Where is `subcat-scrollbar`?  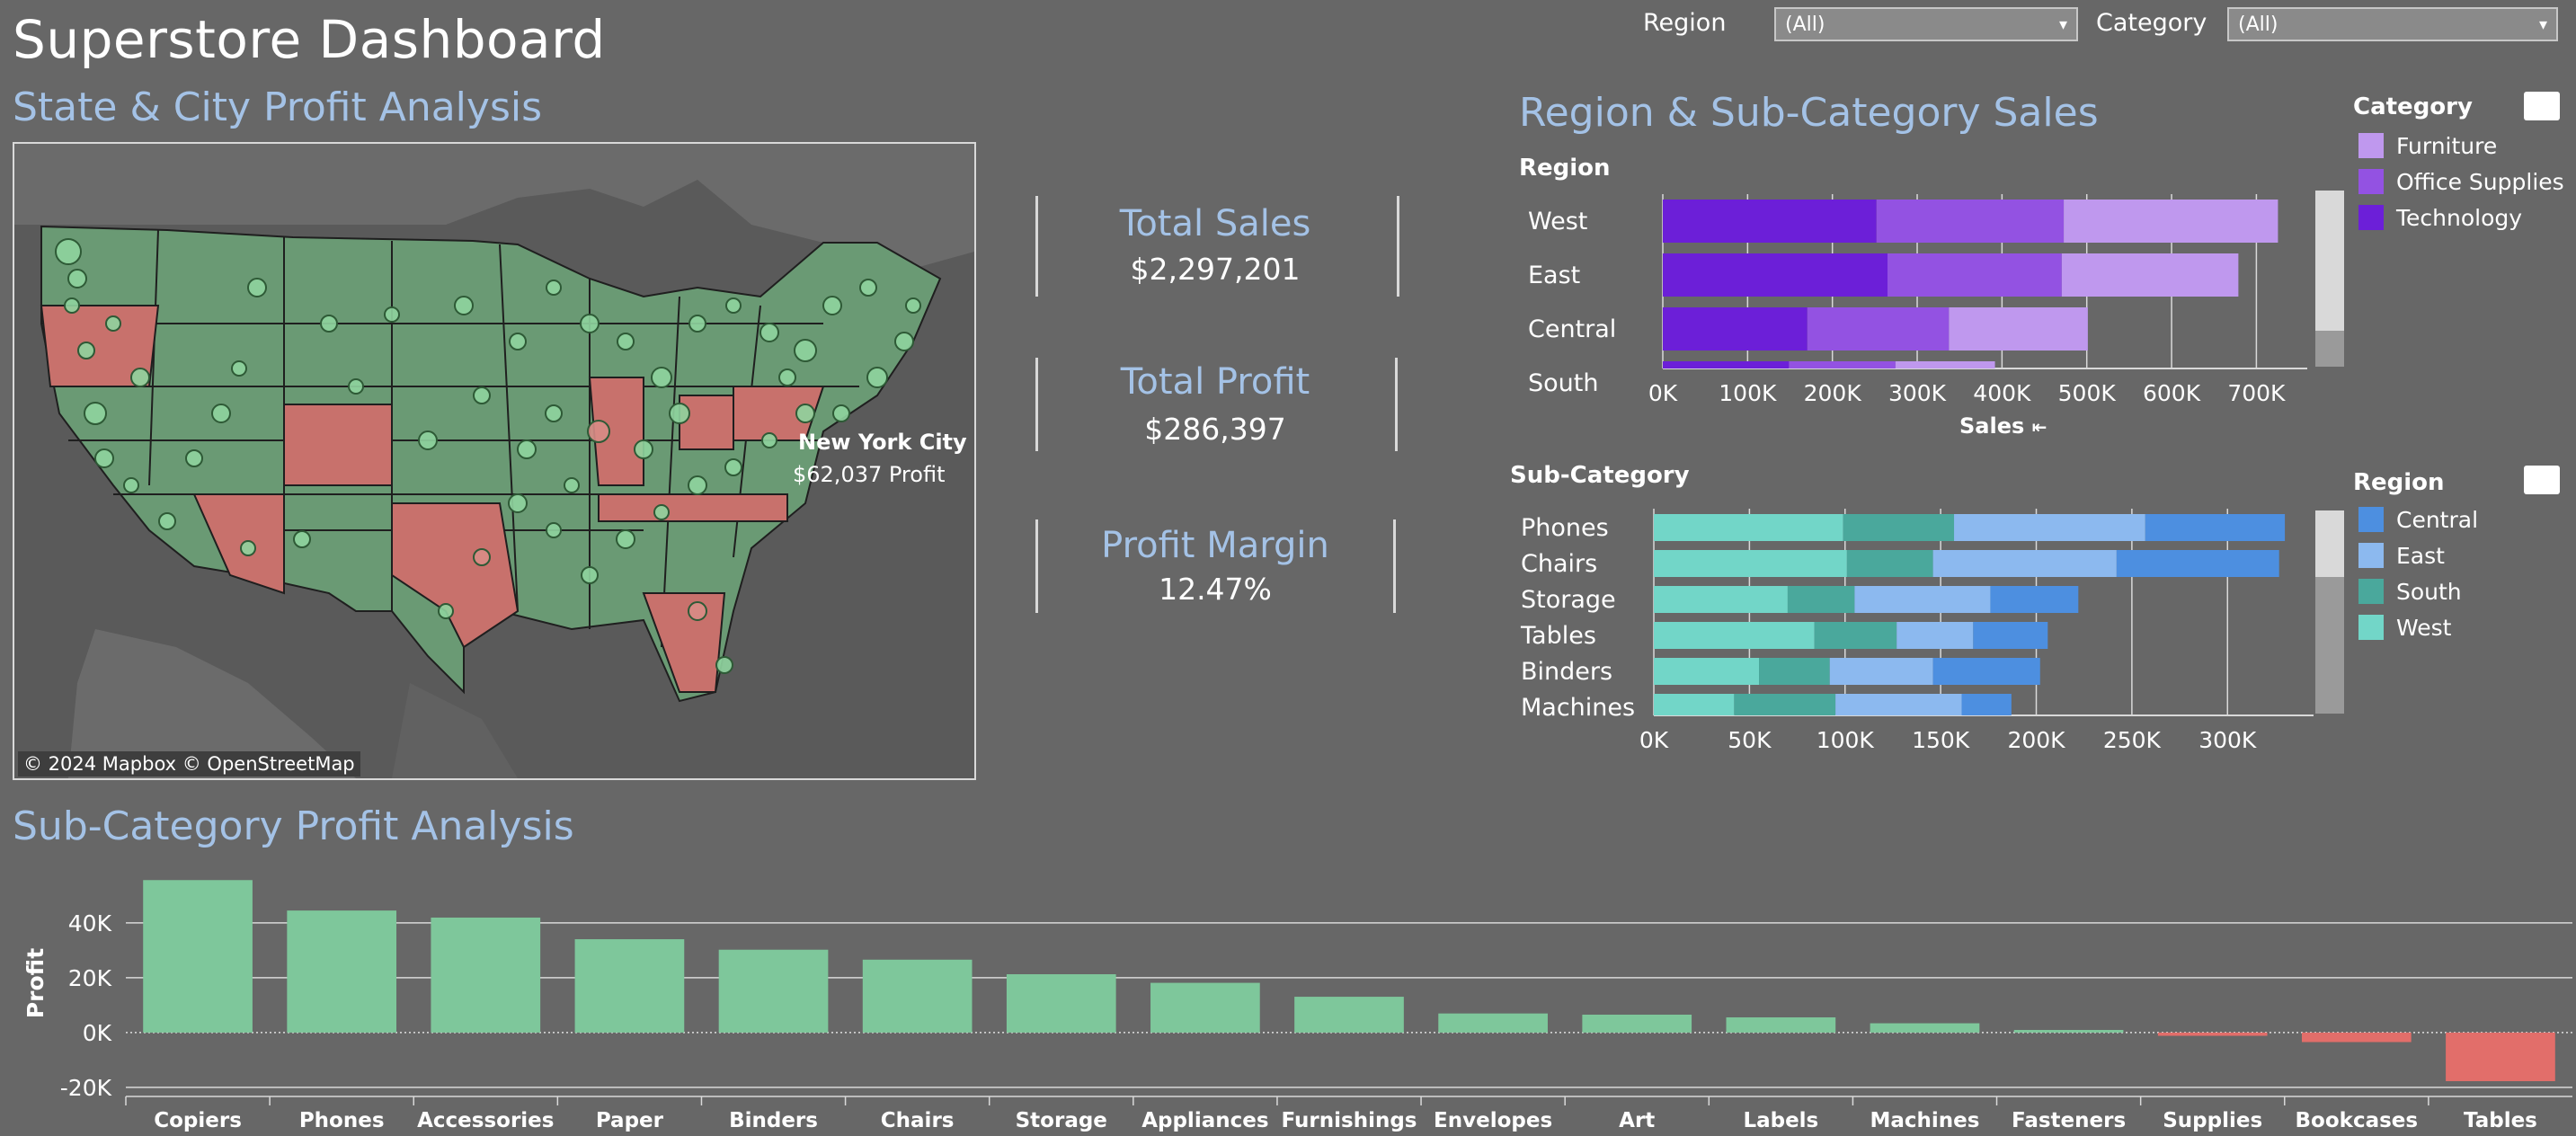 subcat-scrollbar is located at coordinates (2329, 612).